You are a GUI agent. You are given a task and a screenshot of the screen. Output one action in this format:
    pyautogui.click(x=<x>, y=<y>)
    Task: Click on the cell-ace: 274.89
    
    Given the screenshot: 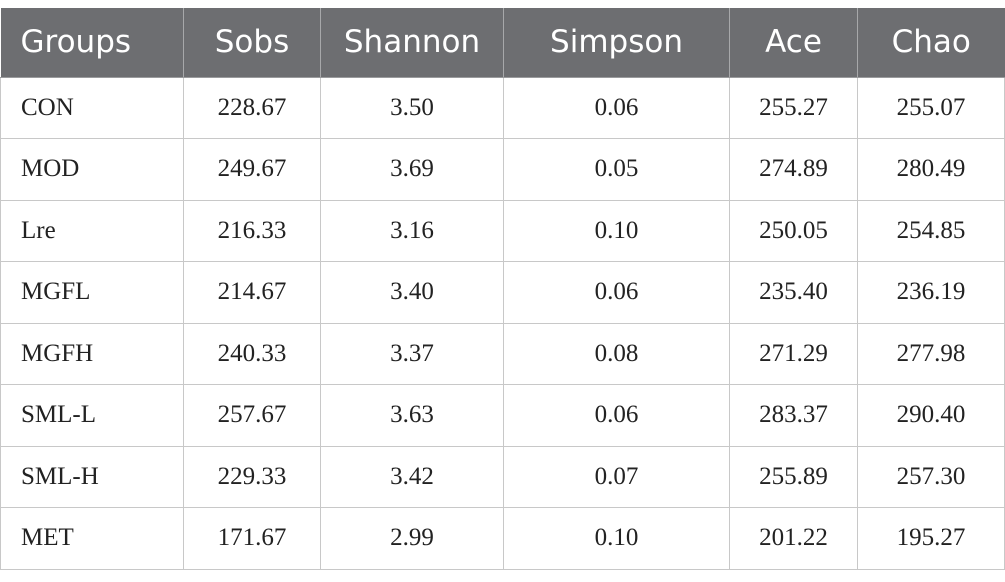 What is the action you would take?
    pyautogui.click(x=793, y=169)
    